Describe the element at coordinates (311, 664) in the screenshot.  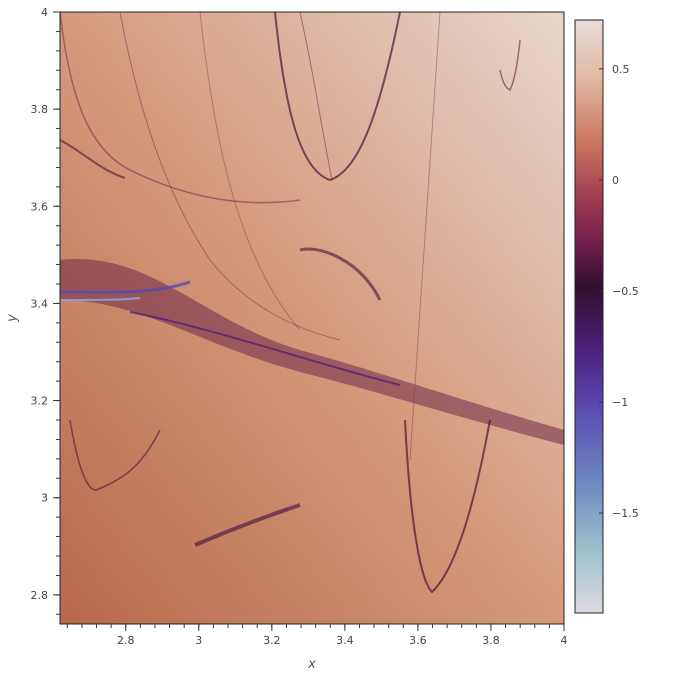
I see `x-axis-title: x` at that location.